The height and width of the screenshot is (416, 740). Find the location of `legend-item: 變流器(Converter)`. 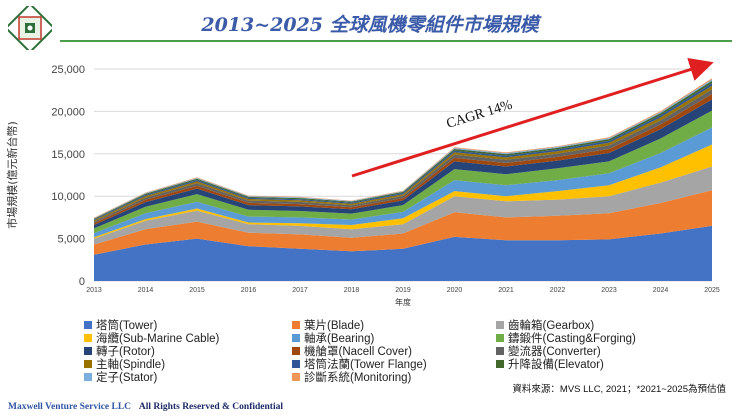

legend-item: 變流器(Converter) is located at coordinates (548, 351).